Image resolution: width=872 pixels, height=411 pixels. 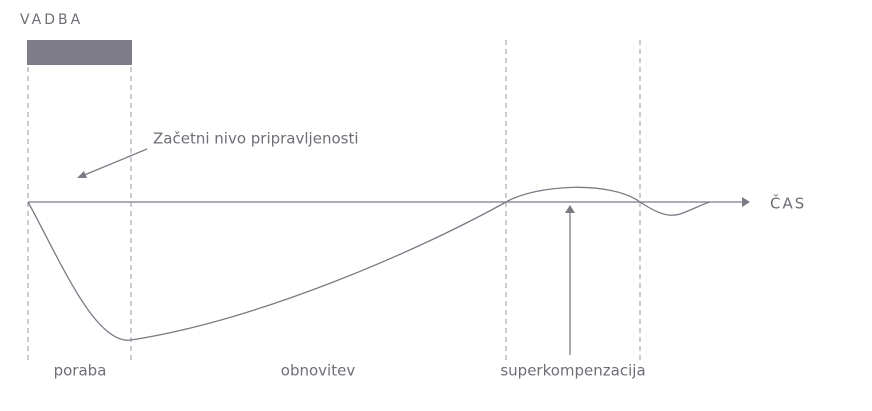 What do you see at coordinates (80, 371) in the screenshot?
I see `phase-label: poraba` at bounding box center [80, 371].